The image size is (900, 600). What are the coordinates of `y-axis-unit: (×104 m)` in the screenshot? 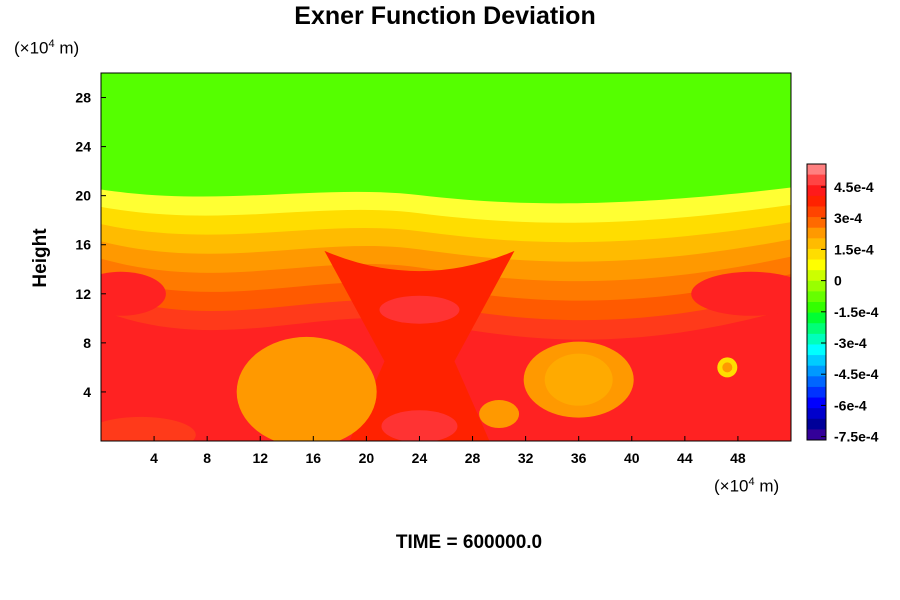 It's located at (47, 48).